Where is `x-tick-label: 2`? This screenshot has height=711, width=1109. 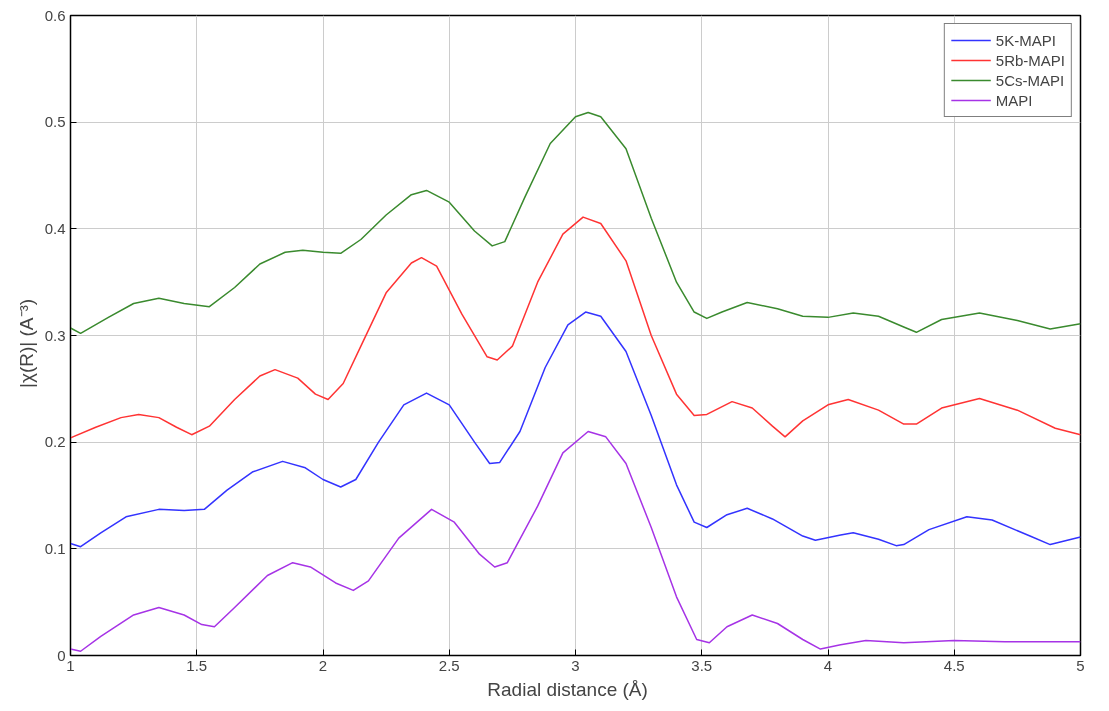 x-tick-label: 2 is located at coordinates (323, 665).